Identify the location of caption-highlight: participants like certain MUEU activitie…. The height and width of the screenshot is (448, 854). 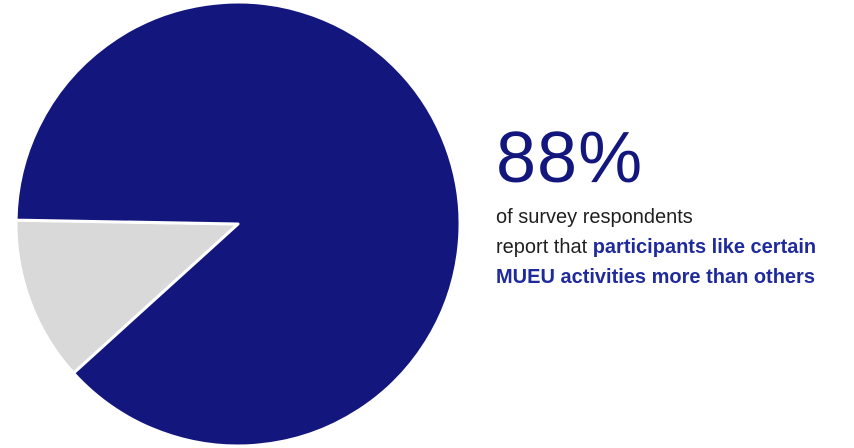
(656, 262).